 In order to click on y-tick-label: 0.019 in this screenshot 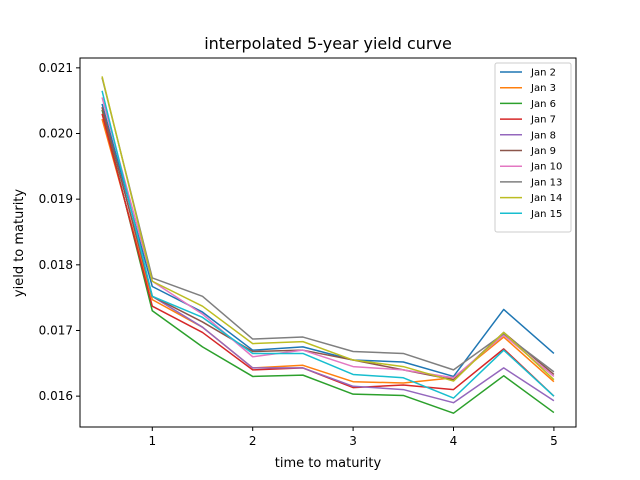, I will do `click(56, 199)`.